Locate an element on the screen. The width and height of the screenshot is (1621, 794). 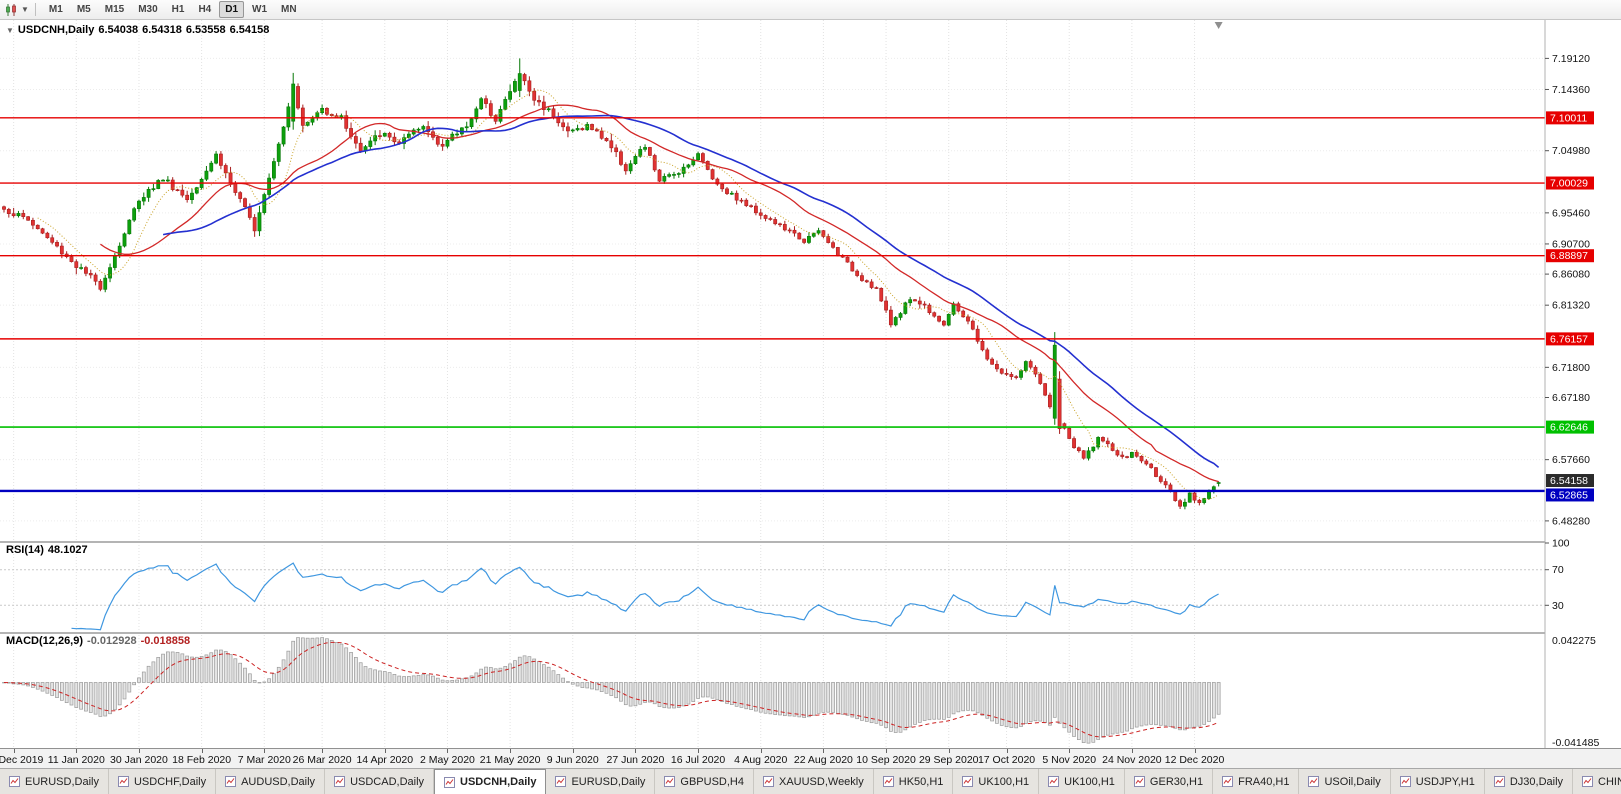
chart-tab-usdcad-daily: USDCAD,Daily is located at coordinates (380, 781).